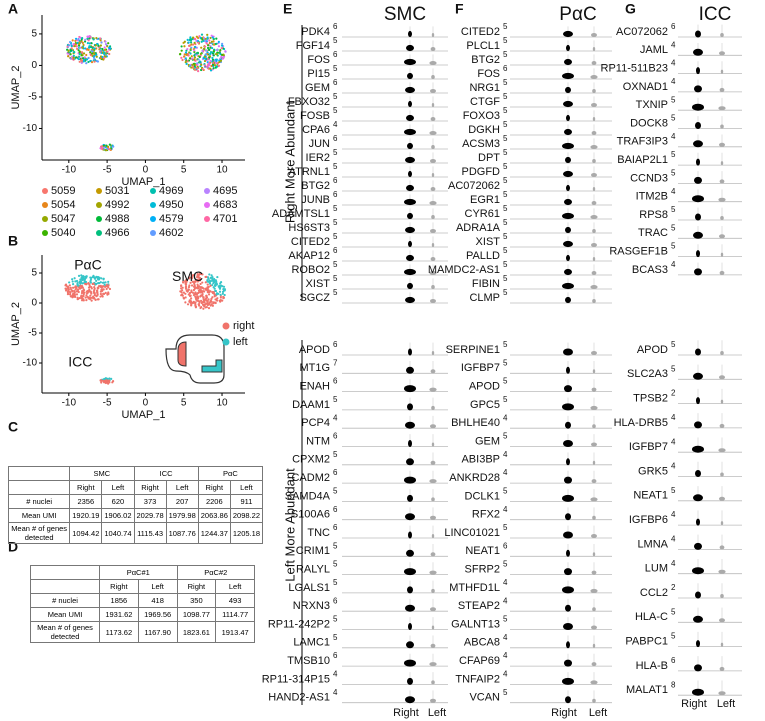 Image resolution: width=765 pixels, height=721 pixels. What do you see at coordinates (102, 473) in the screenshot?
I see `table-cell: SMC` at bounding box center [102, 473].